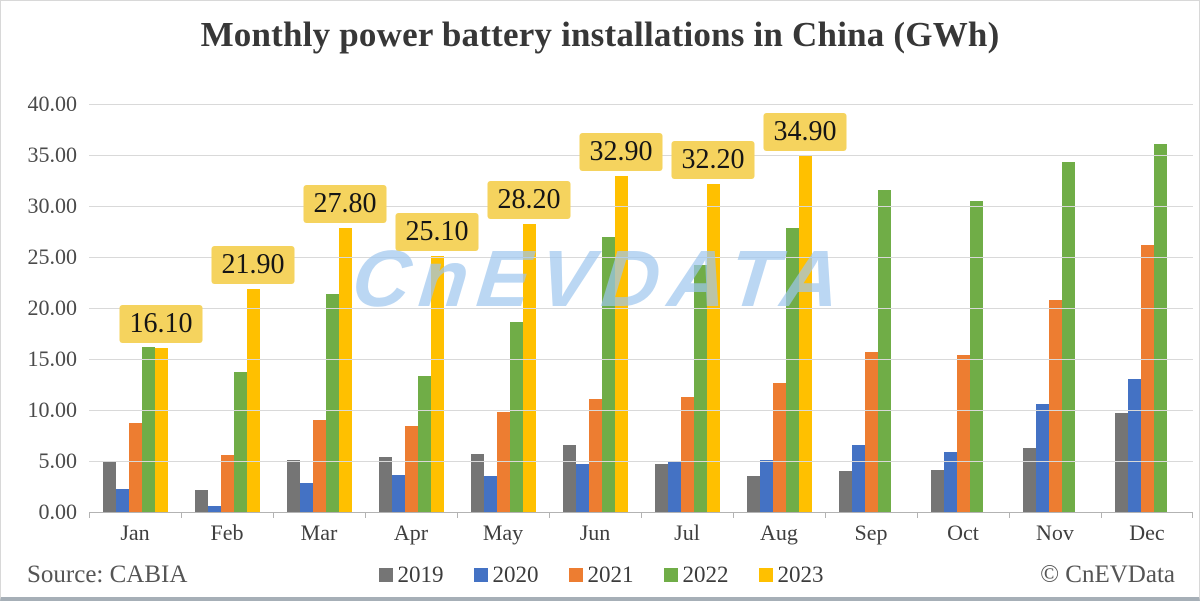 Image resolution: width=1200 pixels, height=601 pixels. What do you see at coordinates (135, 532) in the screenshot?
I see `x-tick-label-jan: Jan` at bounding box center [135, 532].